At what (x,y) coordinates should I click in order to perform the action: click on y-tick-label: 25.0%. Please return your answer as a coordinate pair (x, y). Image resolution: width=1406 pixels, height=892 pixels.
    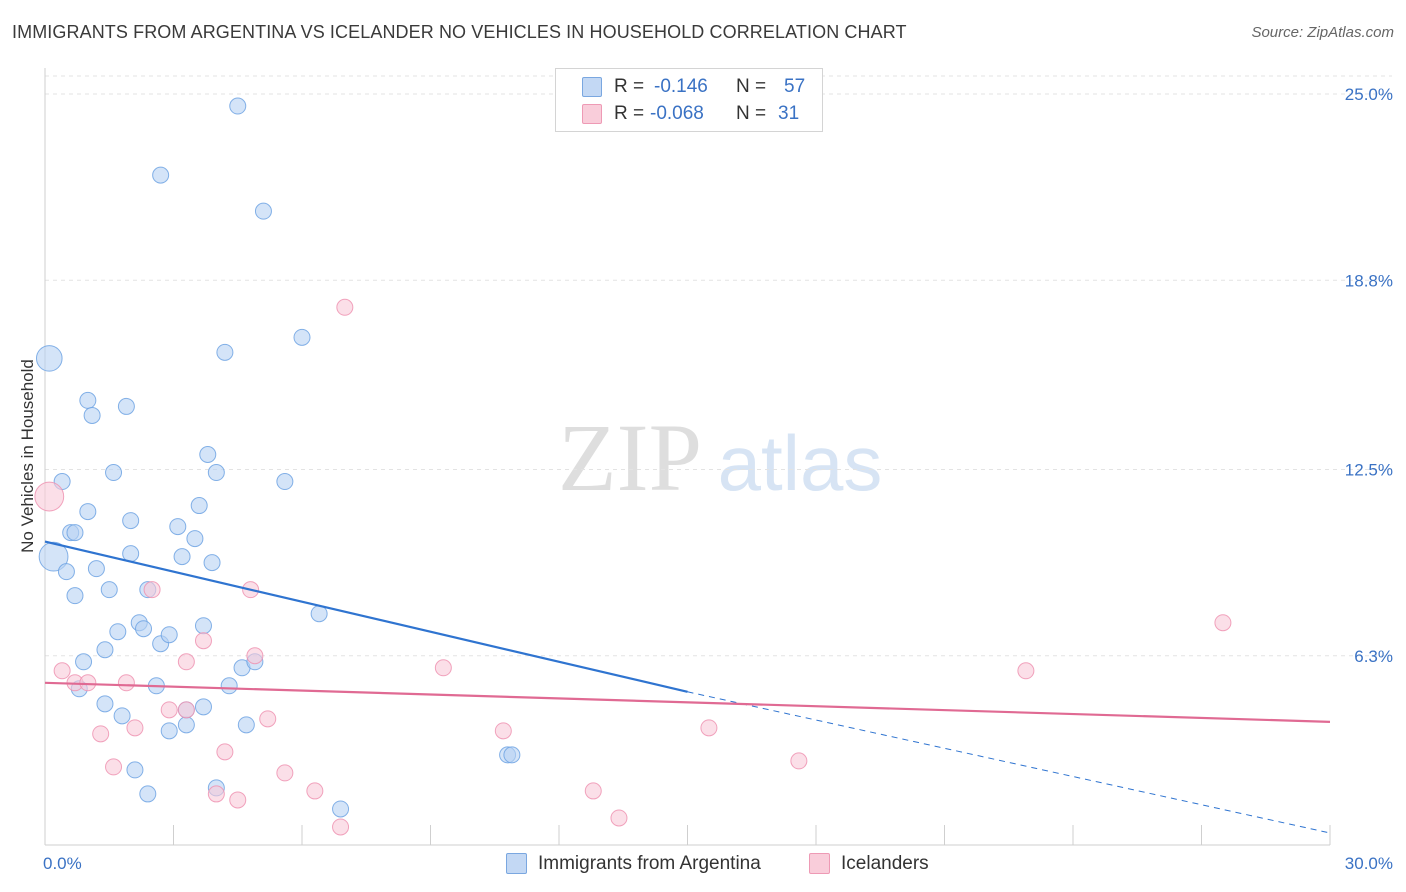
    Looking at the image, I should click on (1369, 94).